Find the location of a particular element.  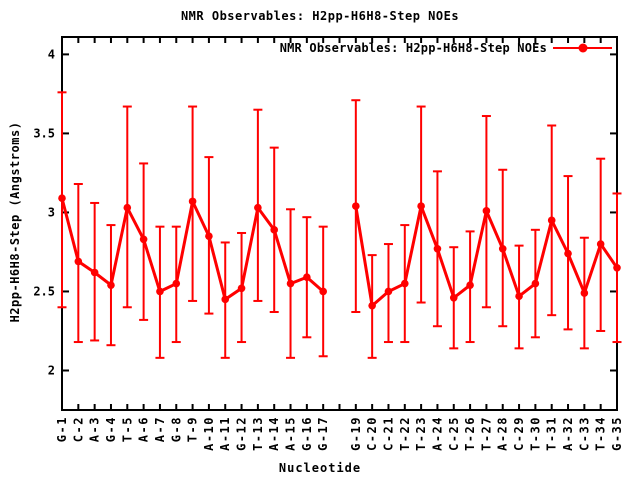

x-tick-label: A-11 is located at coordinates (225, 433).